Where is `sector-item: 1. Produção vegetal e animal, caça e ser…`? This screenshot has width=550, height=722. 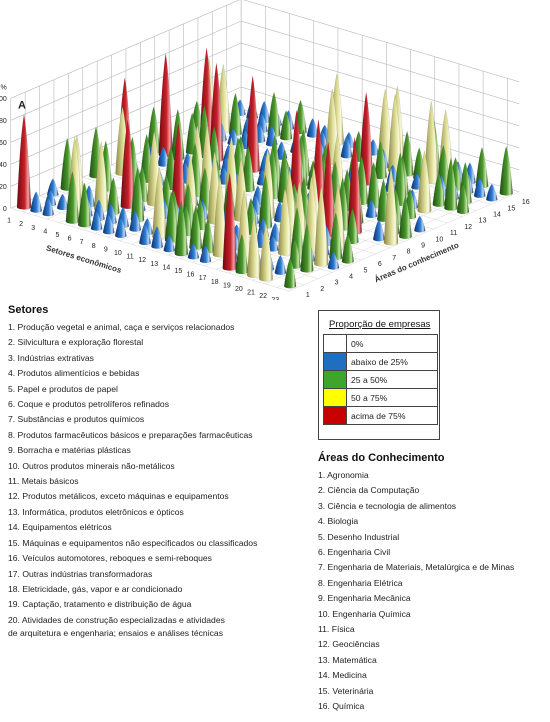 sector-item: 1. Produção vegetal e animal, caça e ser… is located at coordinates (121, 327).